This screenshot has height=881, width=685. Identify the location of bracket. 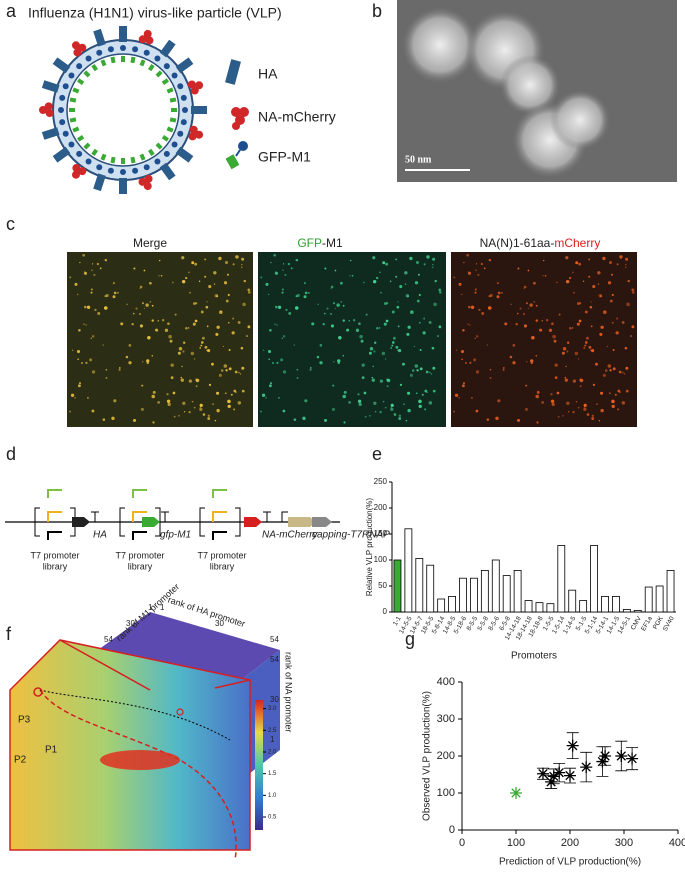
(220, 522).